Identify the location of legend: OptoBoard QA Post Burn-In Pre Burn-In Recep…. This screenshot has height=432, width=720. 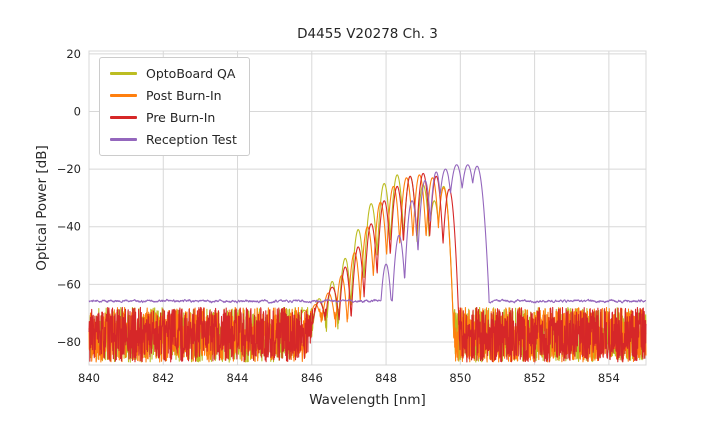
(174, 106).